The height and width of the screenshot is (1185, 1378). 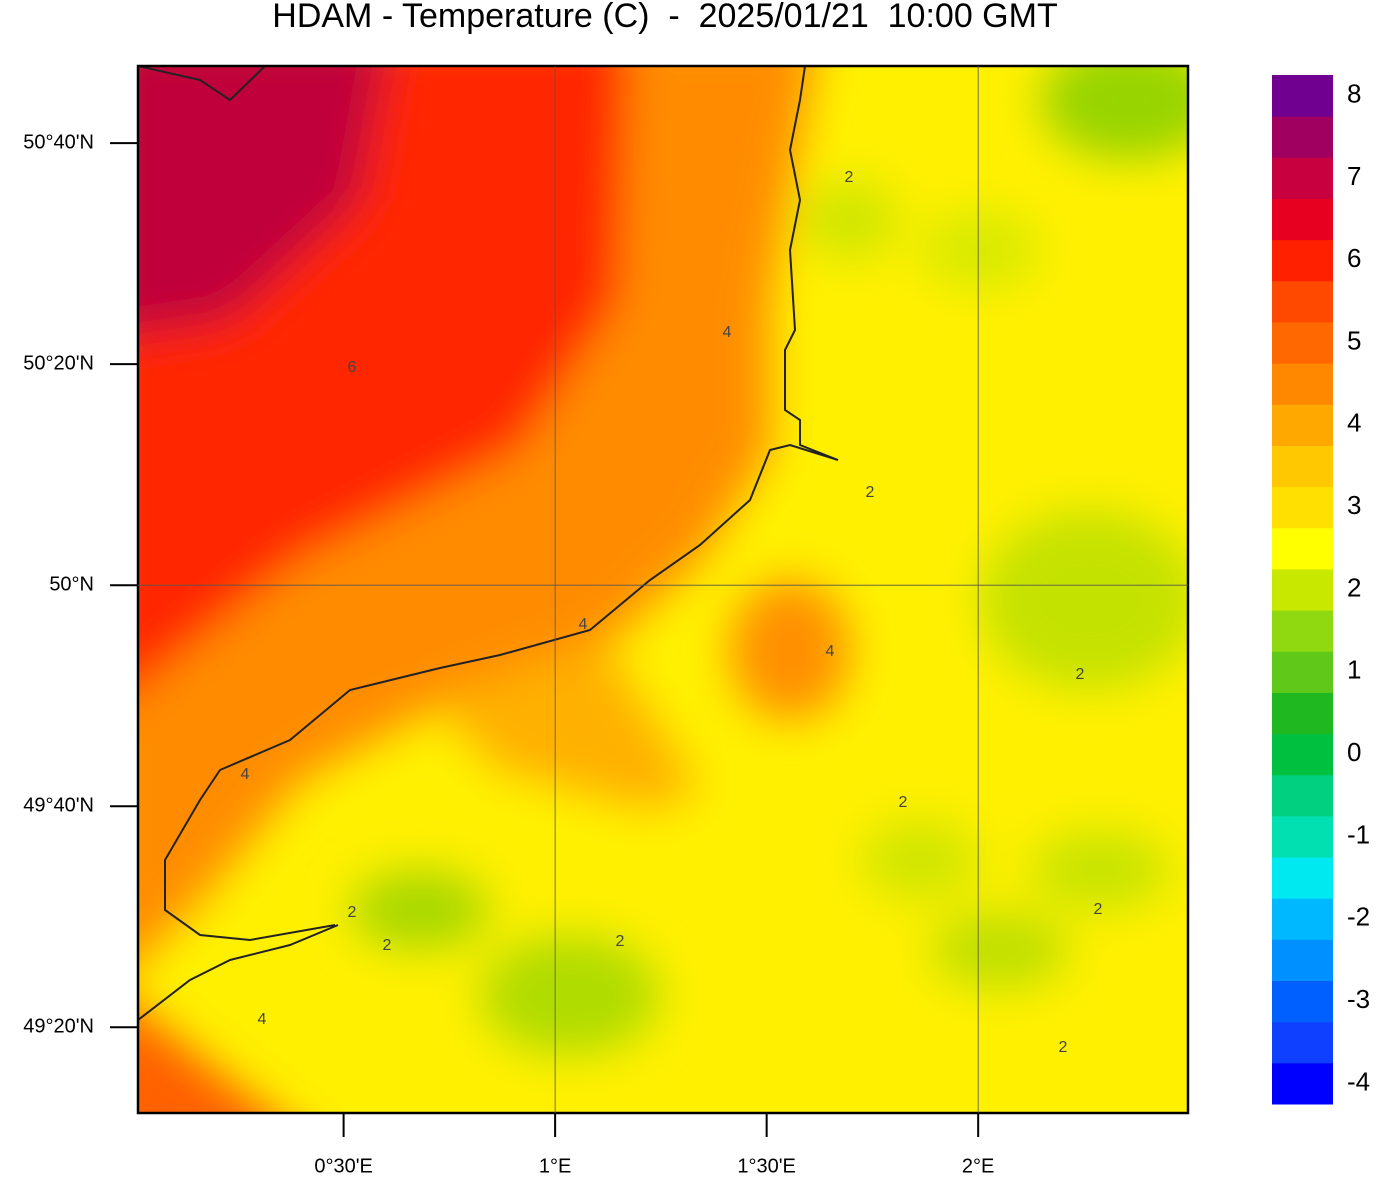 What do you see at coordinates (58, 805) in the screenshot?
I see `y-tick-label: 49°40'N` at bounding box center [58, 805].